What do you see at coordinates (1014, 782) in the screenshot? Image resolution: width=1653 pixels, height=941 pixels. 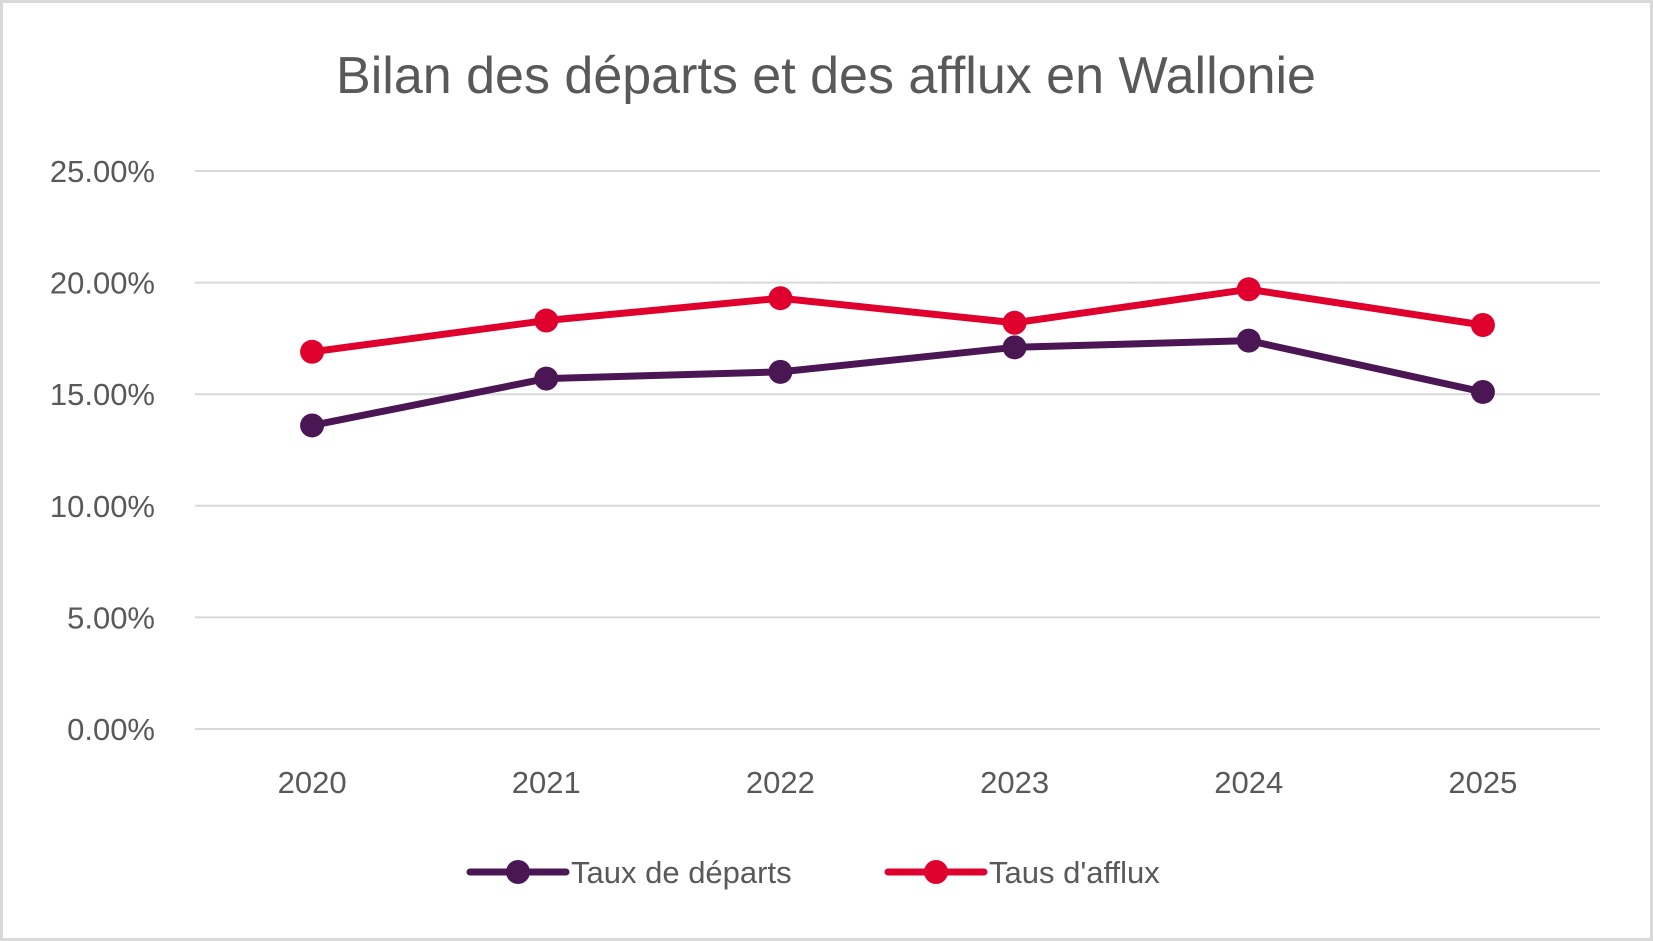 I see `x-tick-label: 2023` at bounding box center [1014, 782].